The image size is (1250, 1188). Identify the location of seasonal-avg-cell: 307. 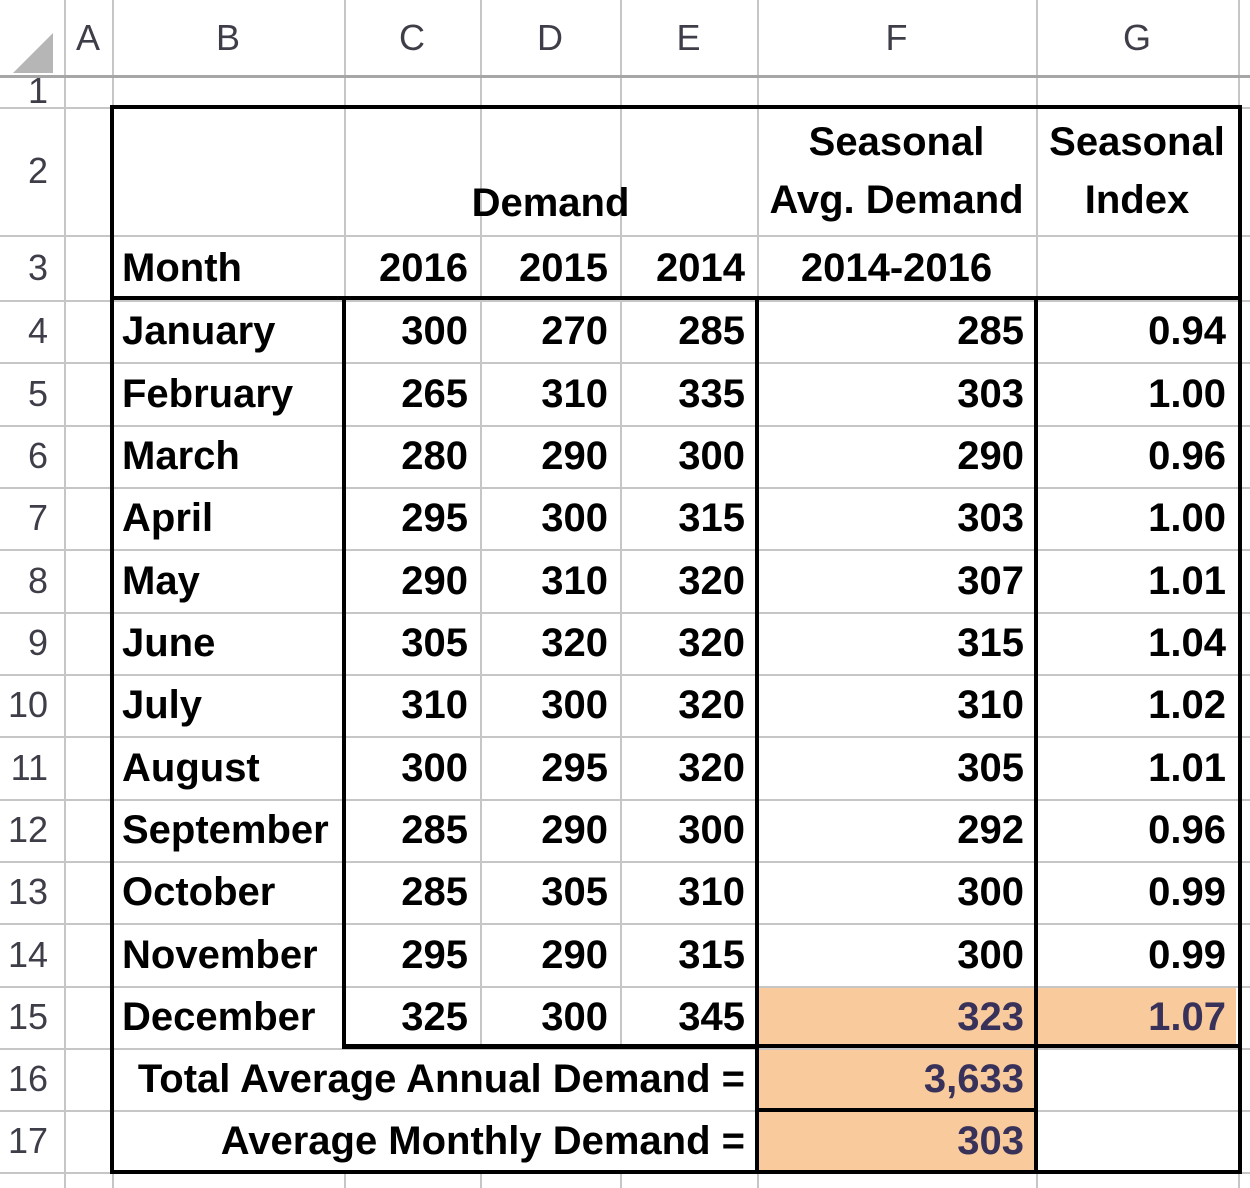
(990, 580).